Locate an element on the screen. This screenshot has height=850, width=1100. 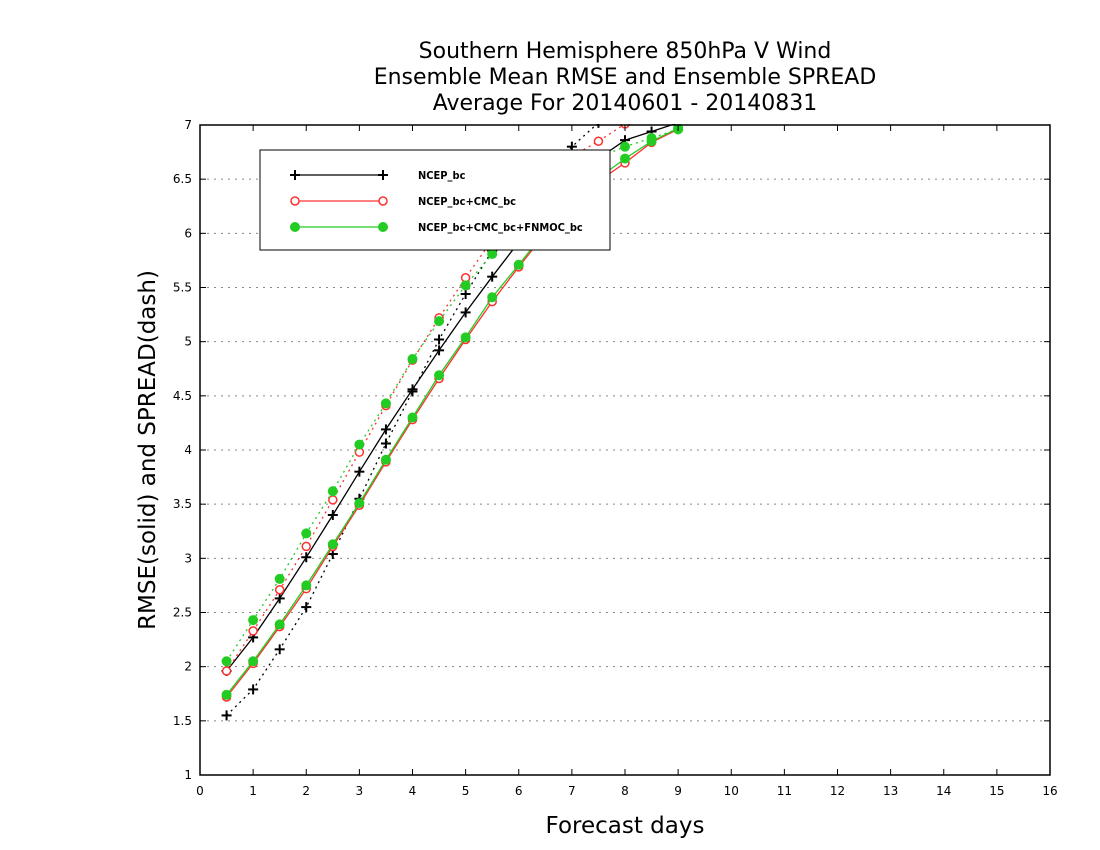
y-tick-label: 2 is located at coordinates (188, 667).